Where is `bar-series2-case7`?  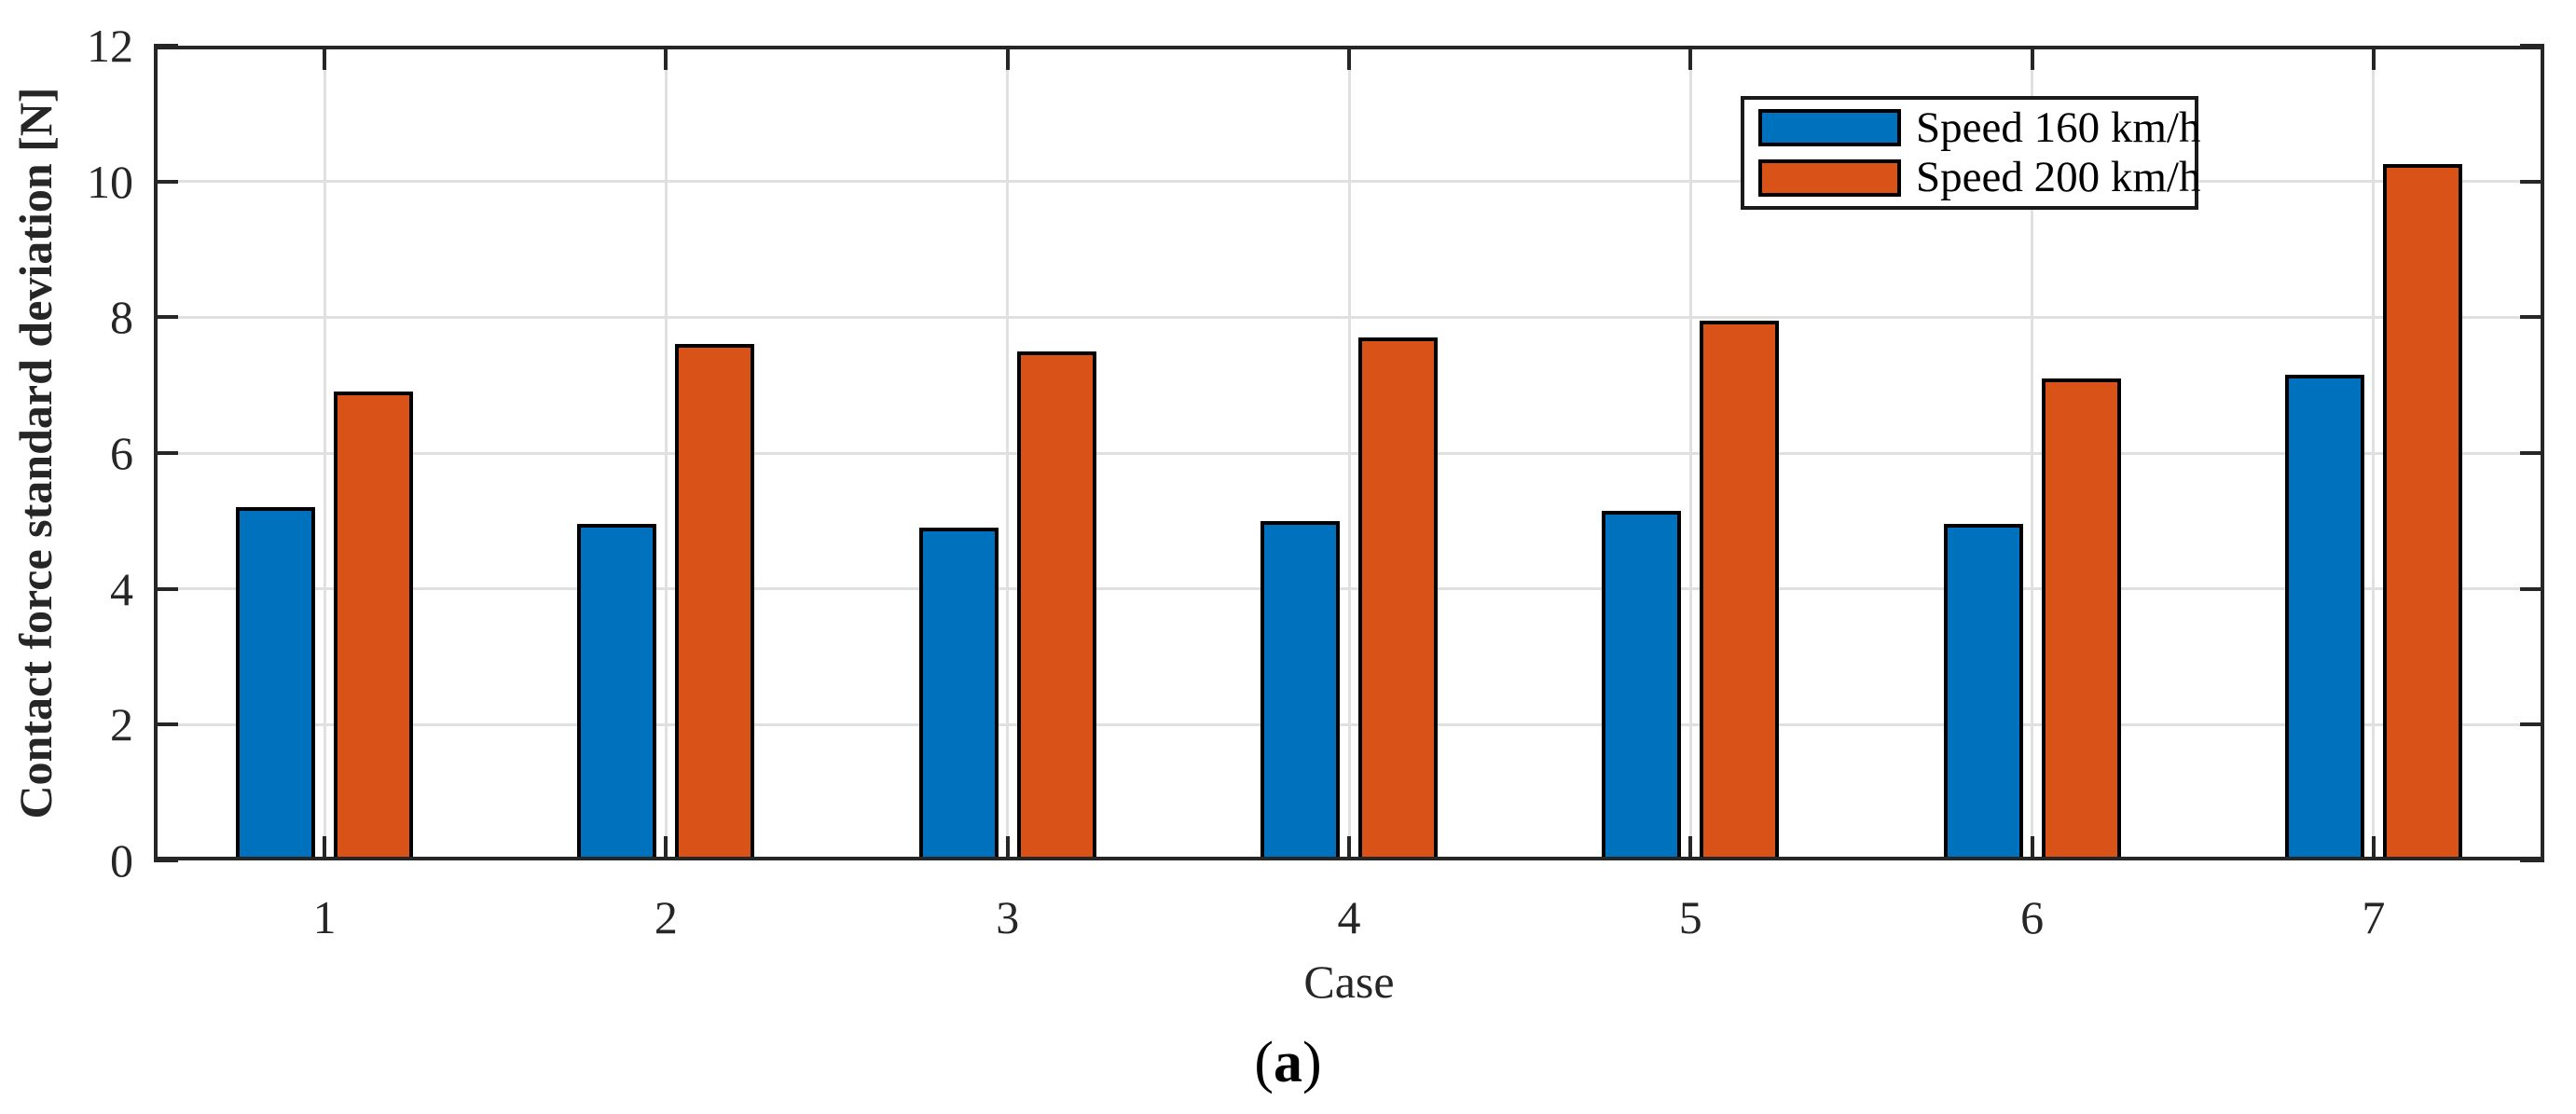 bar-series2-case7 is located at coordinates (2422, 512).